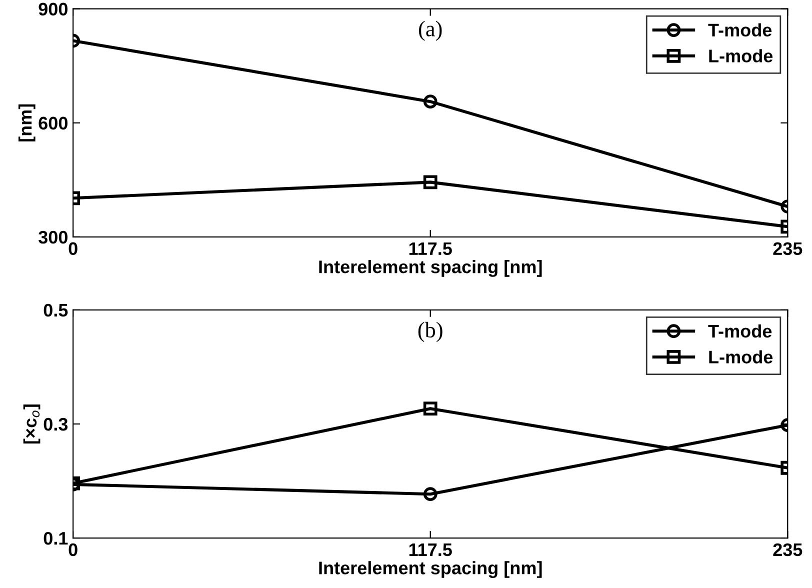  What do you see at coordinates (53, 123) in the screenshot?
I see `y-tick-label: 600` at bounding box center [53, 123].